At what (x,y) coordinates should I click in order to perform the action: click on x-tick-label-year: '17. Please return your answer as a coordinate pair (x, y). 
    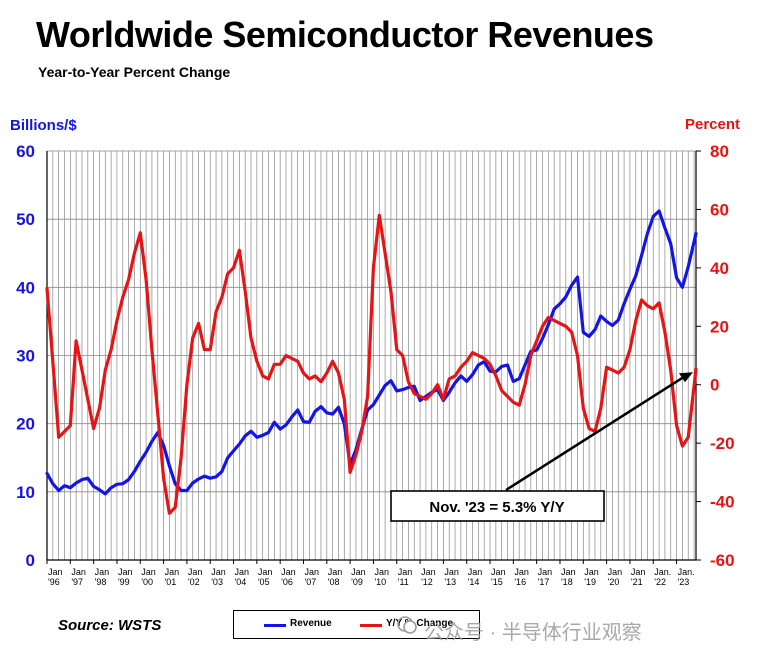
    Looking at the image, I should click on (544, 582).